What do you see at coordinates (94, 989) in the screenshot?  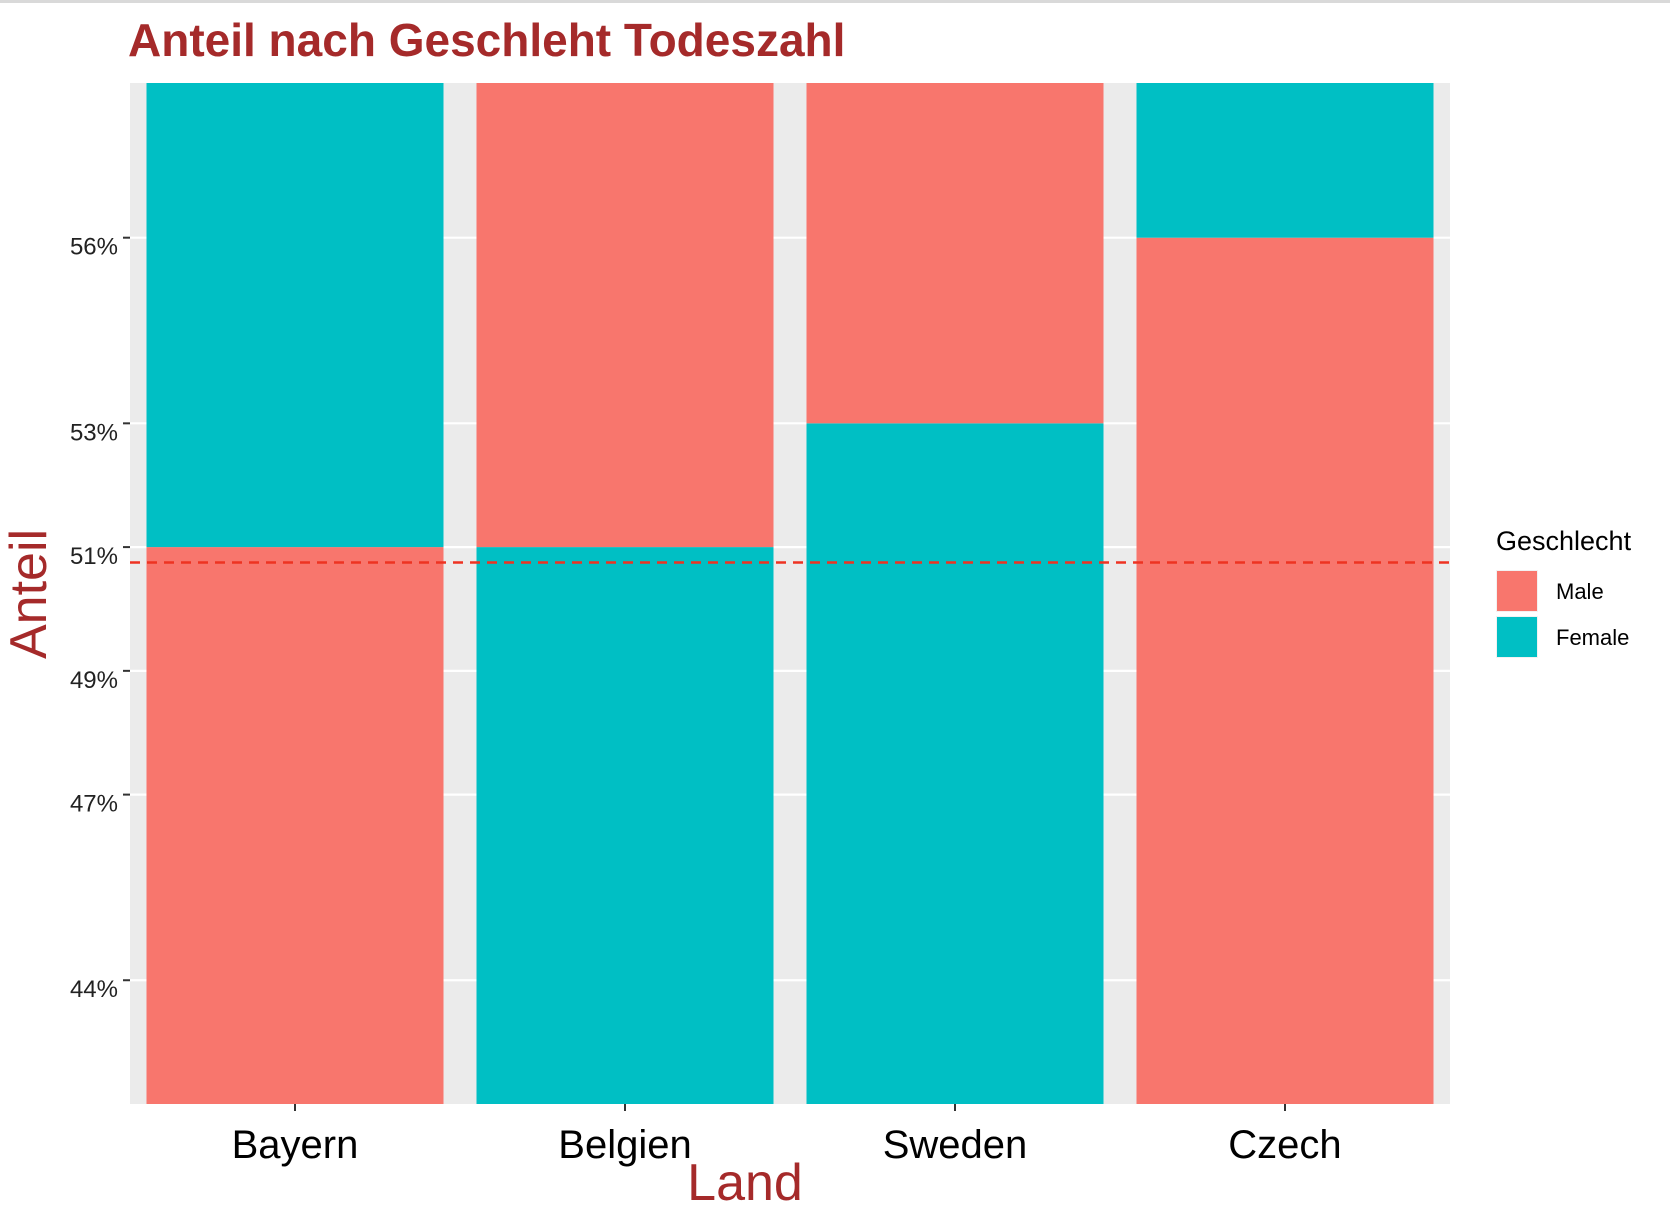 I see `y-tick-label: 44%` at bounding box center [94, 989].